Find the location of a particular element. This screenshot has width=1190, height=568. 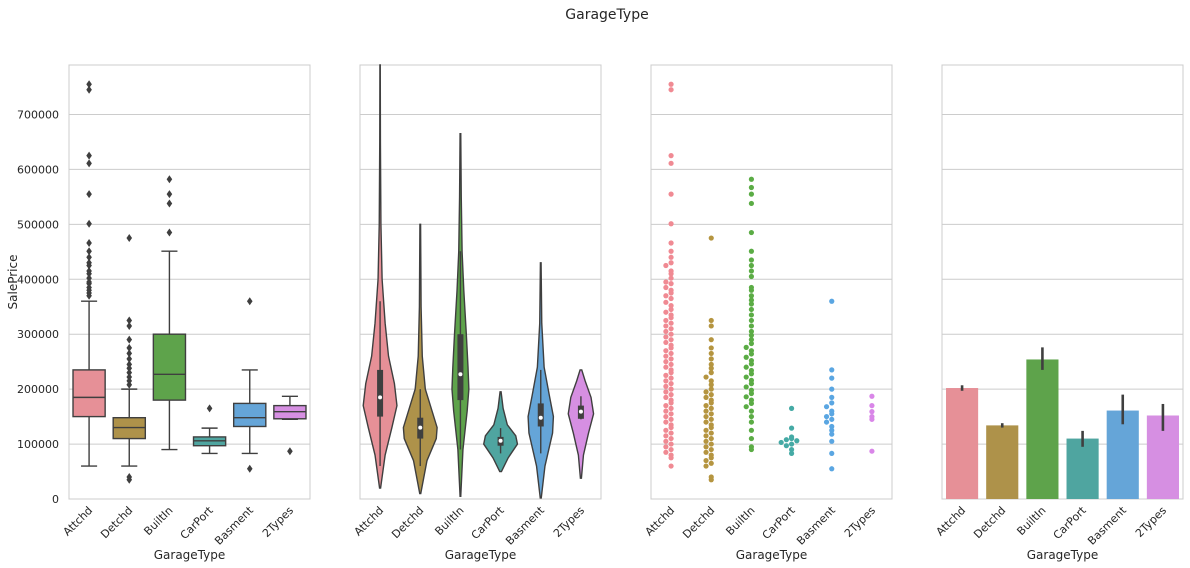

x-tick-label: BuiltIn is located at coordinates (740, 521).